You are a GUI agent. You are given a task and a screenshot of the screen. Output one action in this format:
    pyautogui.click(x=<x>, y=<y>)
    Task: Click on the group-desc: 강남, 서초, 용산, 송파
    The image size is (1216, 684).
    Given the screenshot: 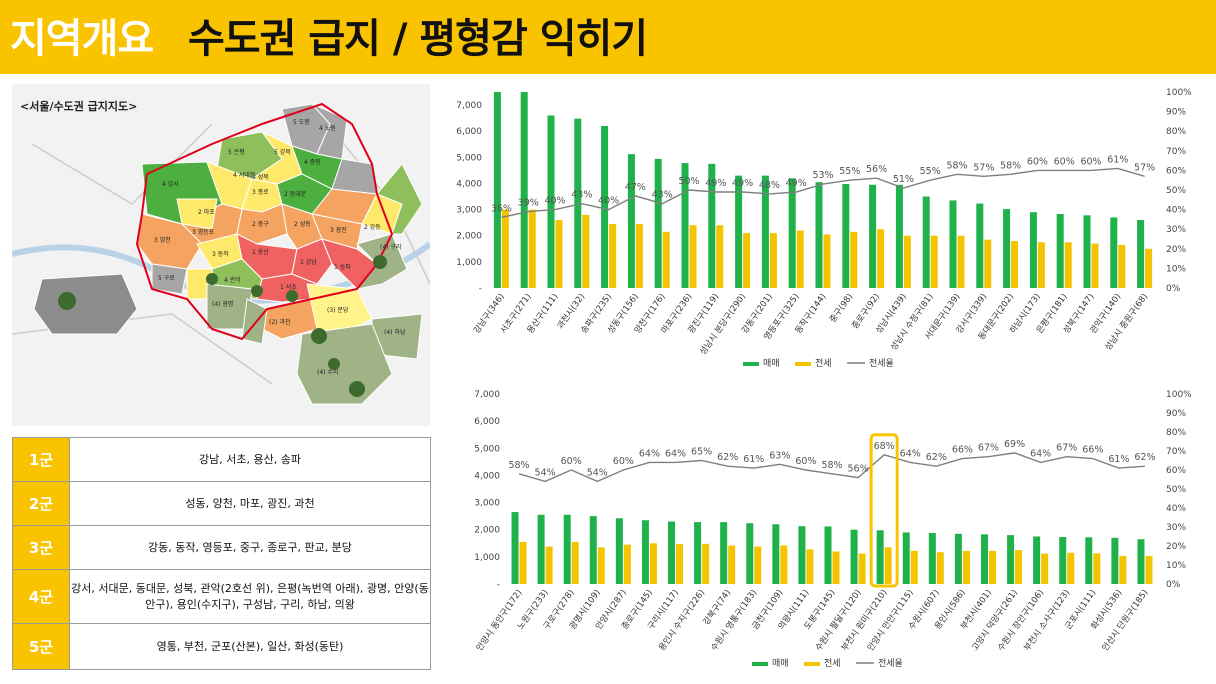 What is the action you would take?
    pyautogui.click(x=250, y=459)
    